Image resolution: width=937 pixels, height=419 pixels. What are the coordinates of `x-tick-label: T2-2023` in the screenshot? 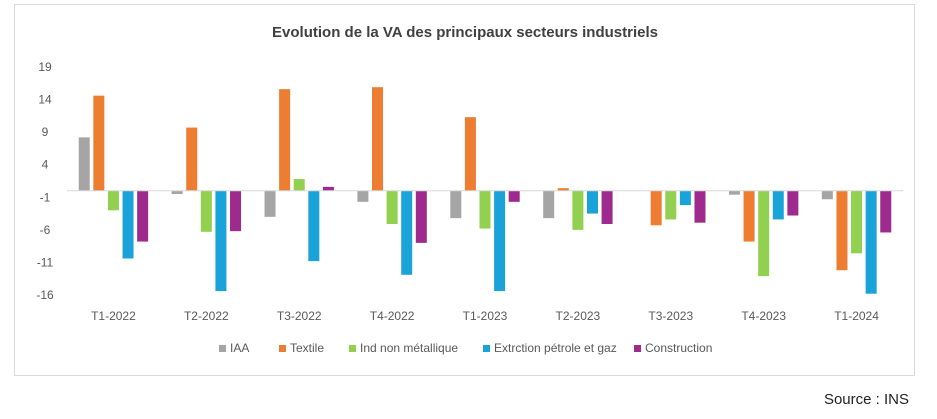 It's located at (578, 316).